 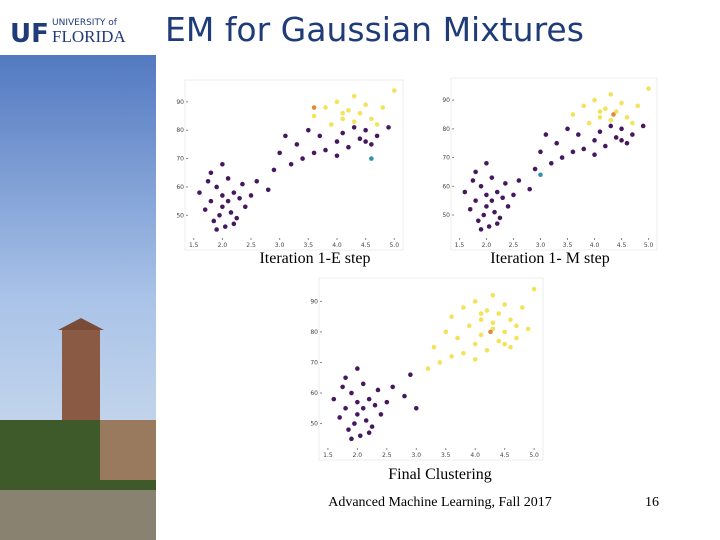 What do you see at coordinates (416, 455) in the screenshot?
I see `x-tick-label: 3.0` at bounding box center [416, 455].